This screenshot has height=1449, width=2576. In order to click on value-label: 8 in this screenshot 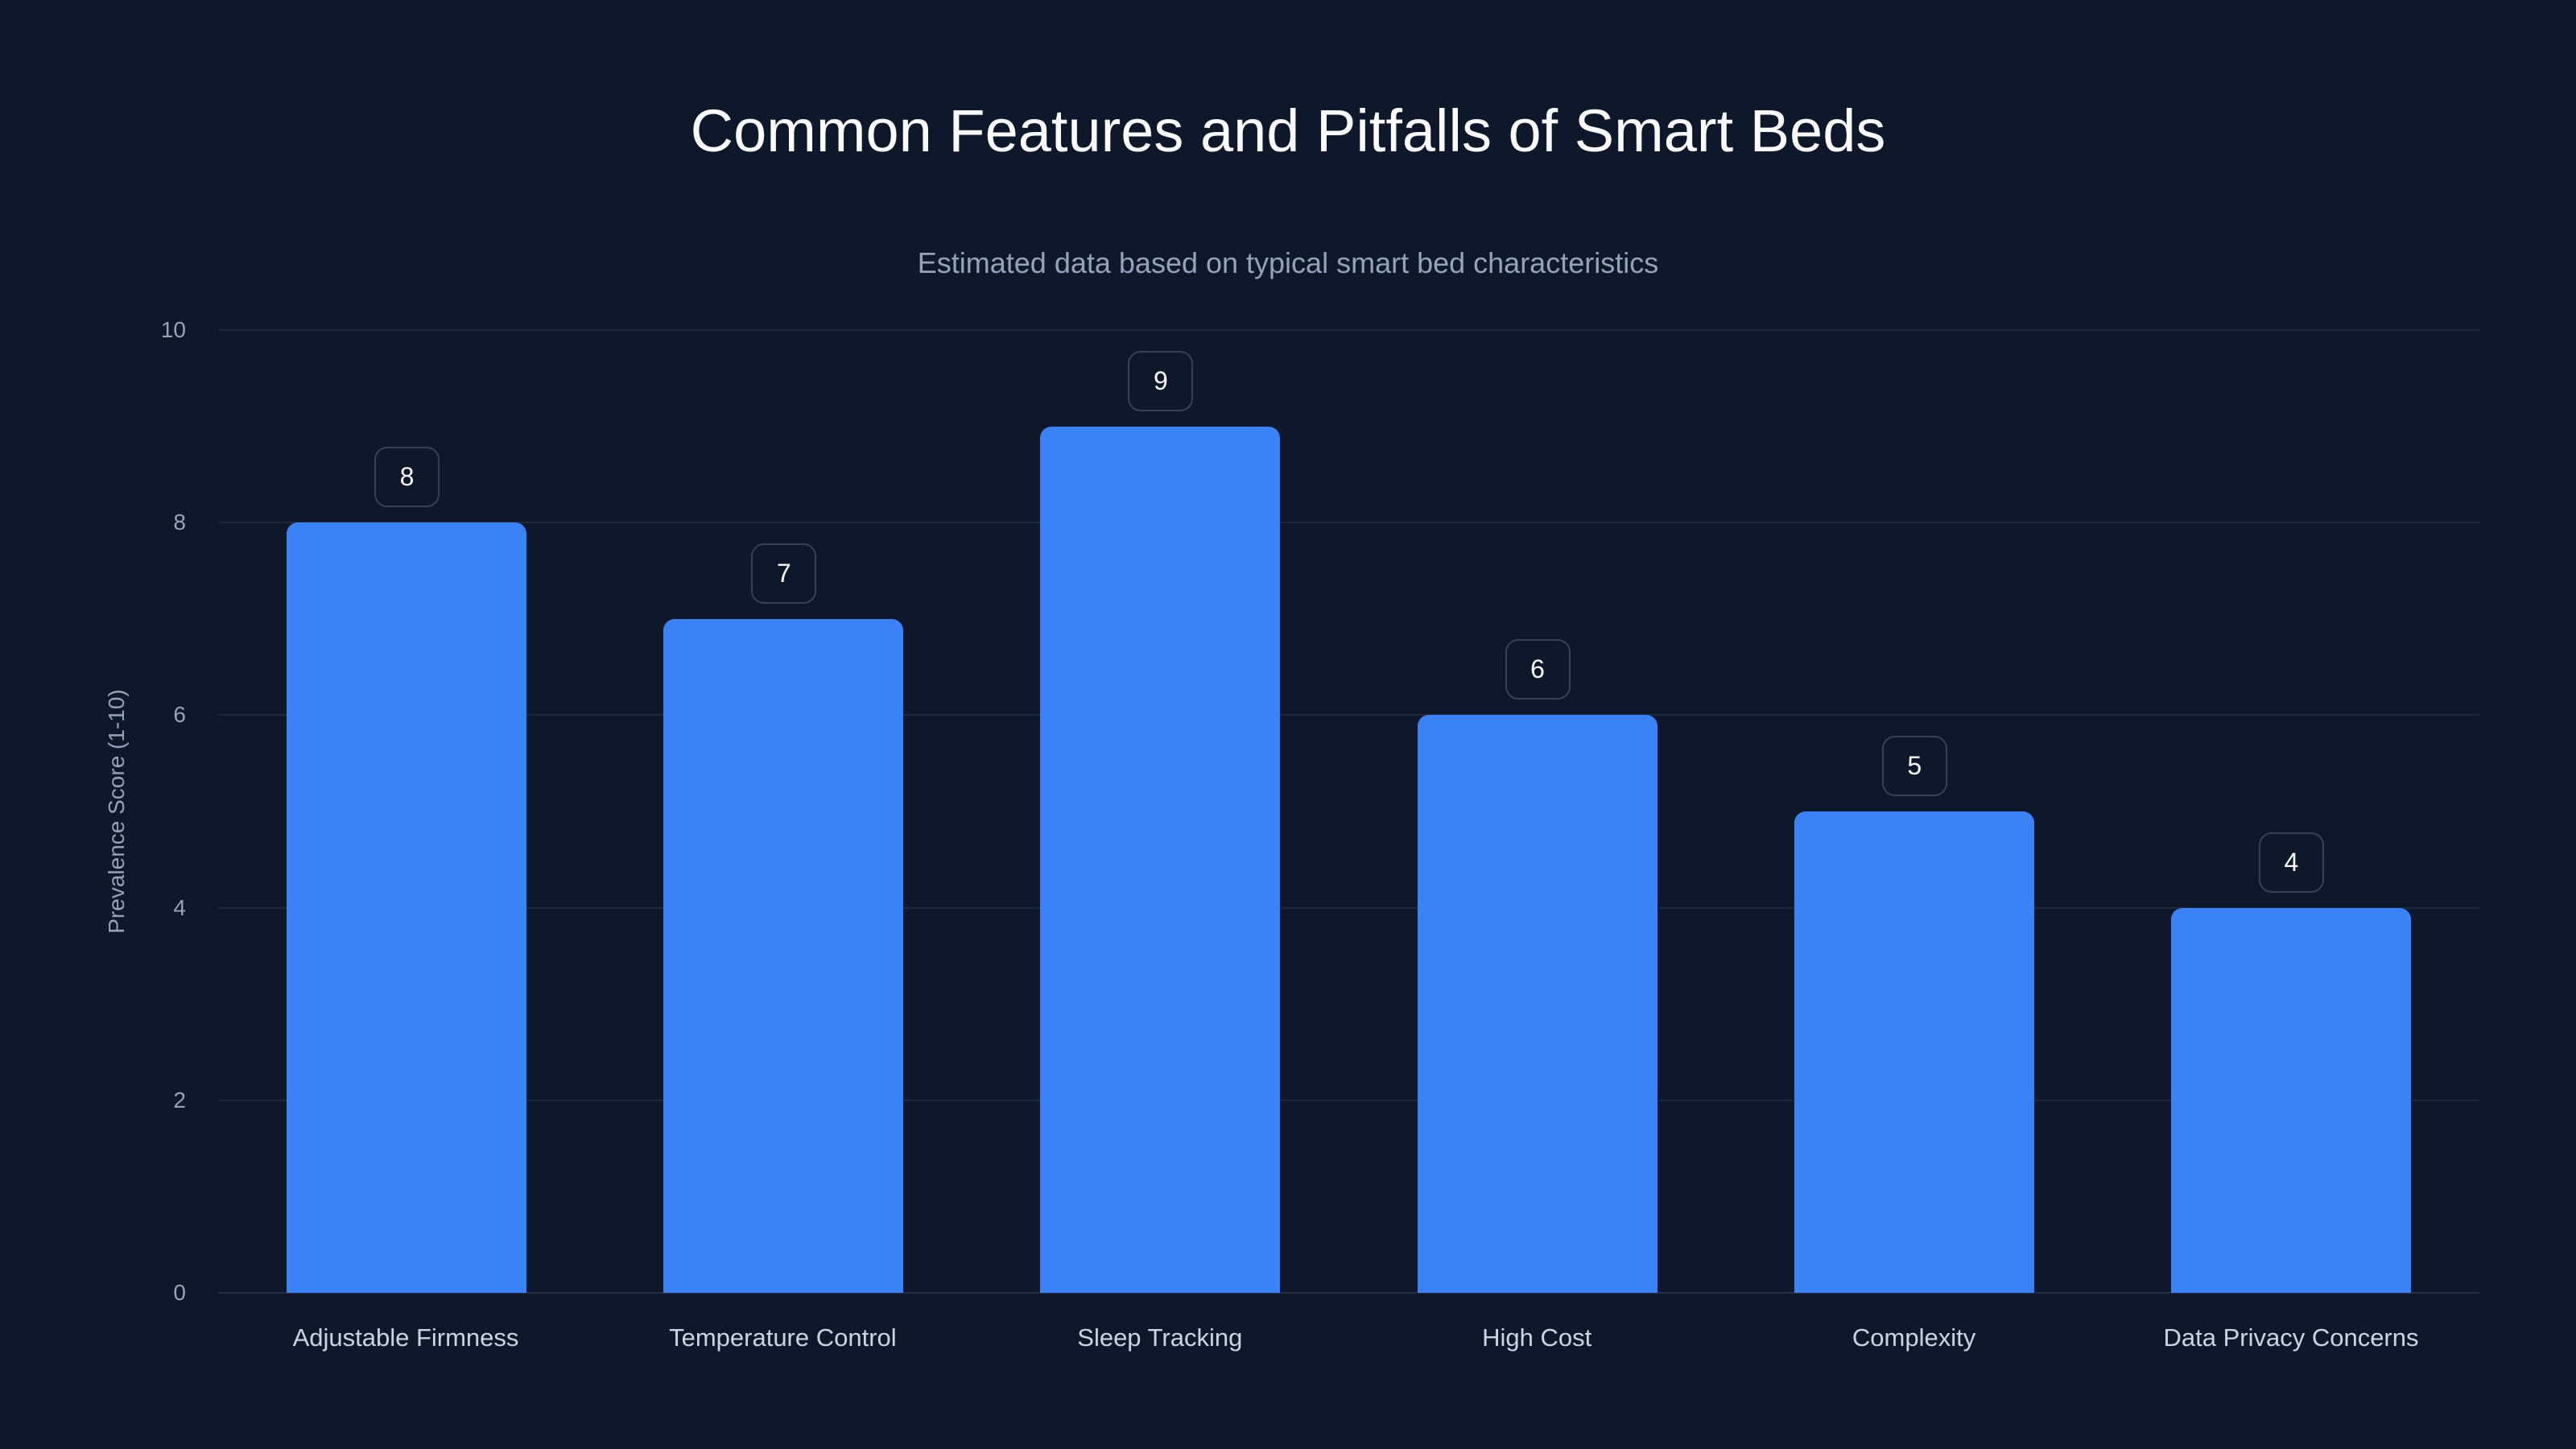, I will do `click(407, 477)`.